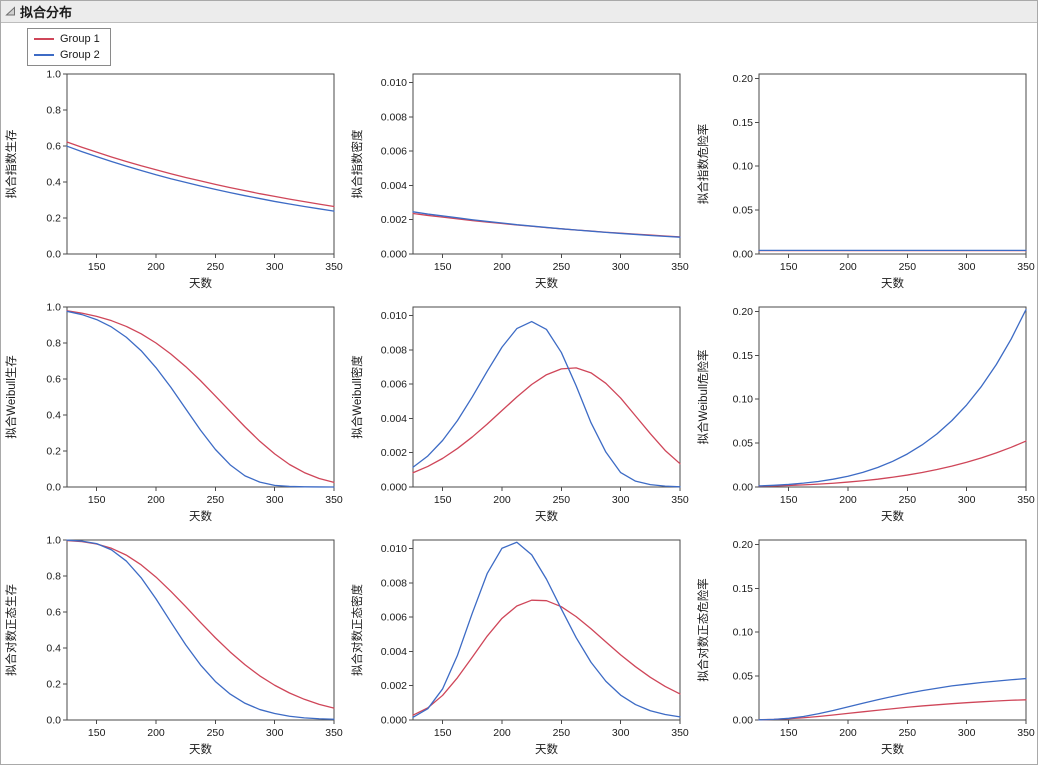  What do you see at coordinates (67, 55) in the screenshot?
I see `legend-item: Group 2` at bounding box center [67, 55].